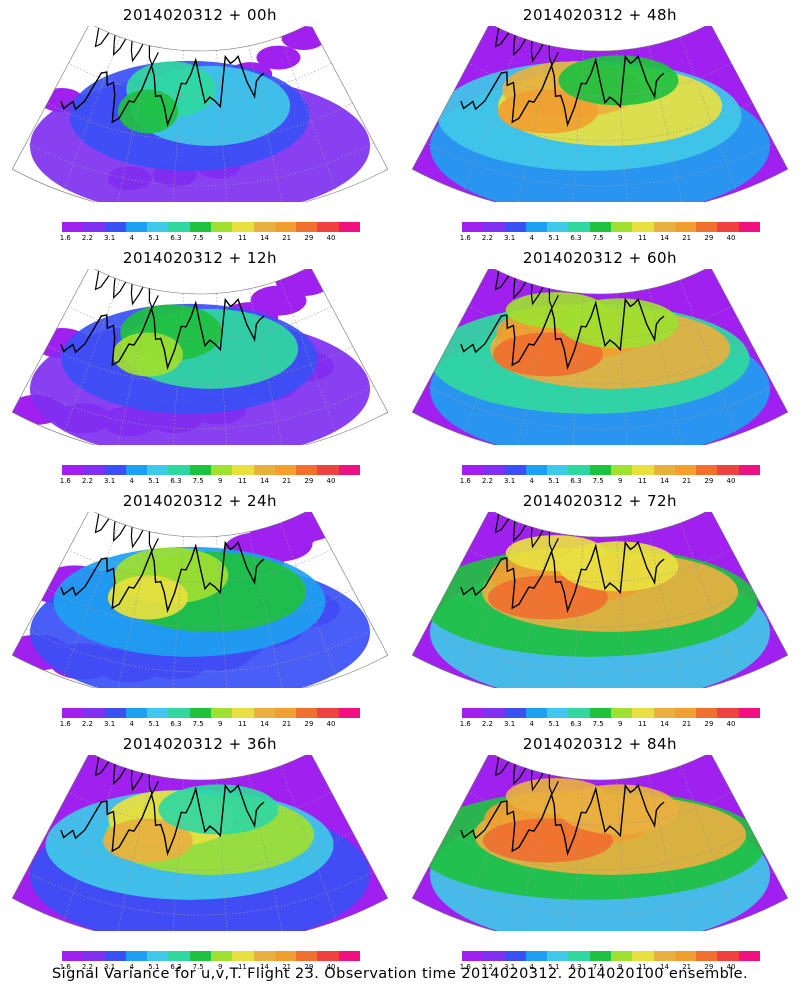 Image resolution: width=800 pixels, height=1000 pixels. What do you see at coordinates (65, 481) in the screenshot?
I see `colorbar-tick-label: 1.6` at bounding box center [65, 481].